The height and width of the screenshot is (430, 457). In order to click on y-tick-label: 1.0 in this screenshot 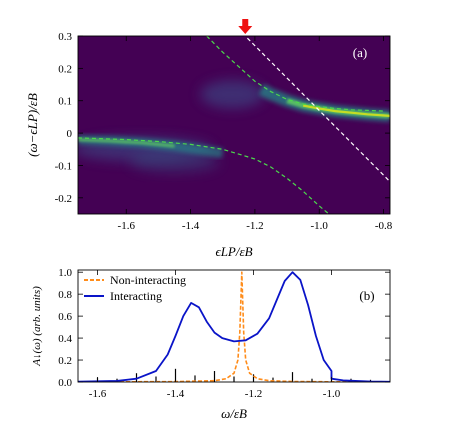, I will do `click(65, 273)`.